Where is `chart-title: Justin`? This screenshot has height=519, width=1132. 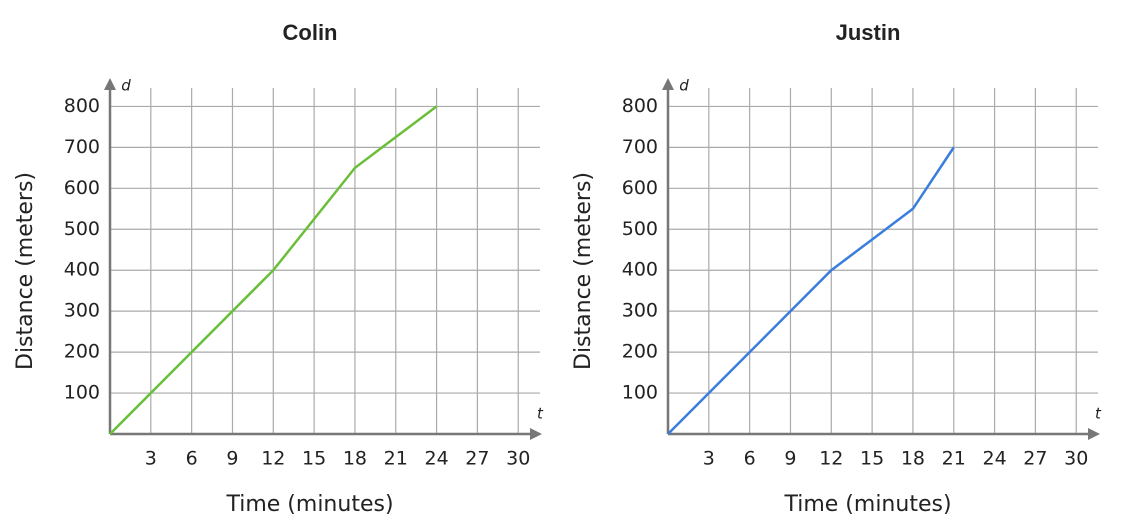 chart-title: Justin is located at coordinates (868, 32).